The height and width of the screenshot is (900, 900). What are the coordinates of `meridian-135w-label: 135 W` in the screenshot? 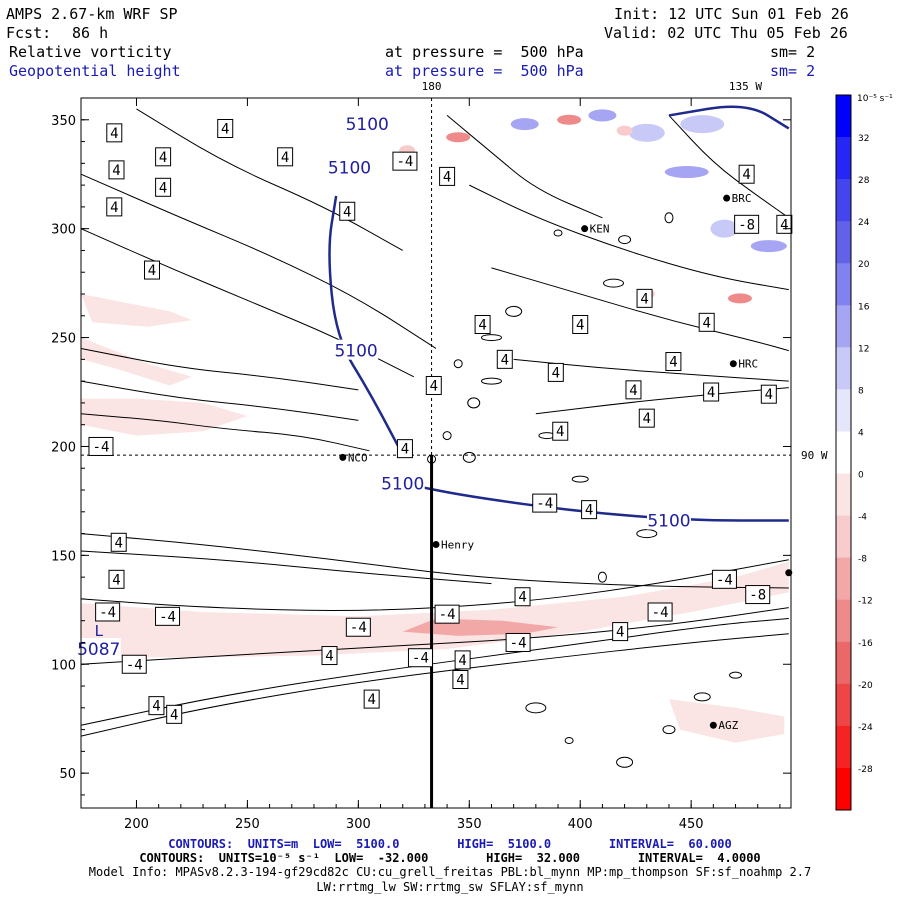 It's located at (745, 86).